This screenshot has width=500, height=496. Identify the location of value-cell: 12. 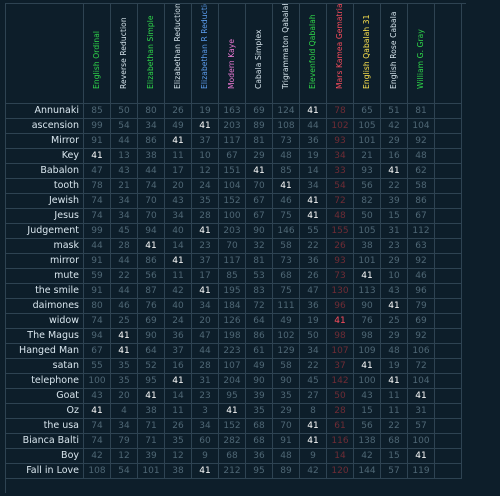
(205, 171).